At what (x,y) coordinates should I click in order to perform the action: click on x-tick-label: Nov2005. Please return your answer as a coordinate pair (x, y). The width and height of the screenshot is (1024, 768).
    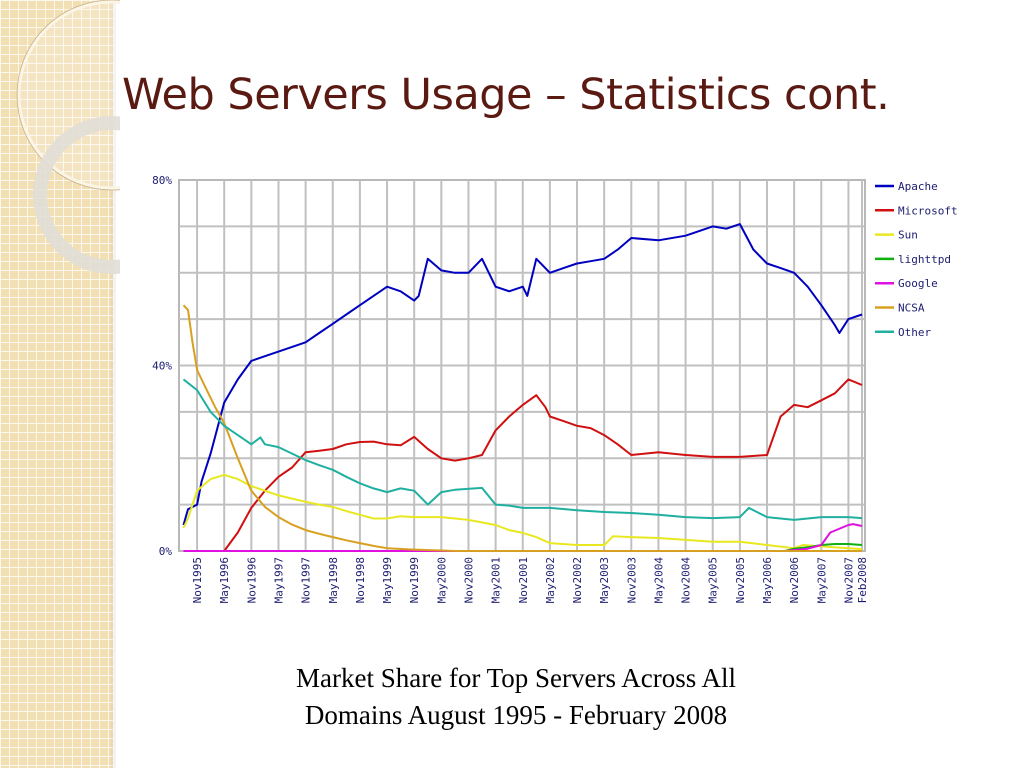
    Looking at the image, I should click on (740, 580).